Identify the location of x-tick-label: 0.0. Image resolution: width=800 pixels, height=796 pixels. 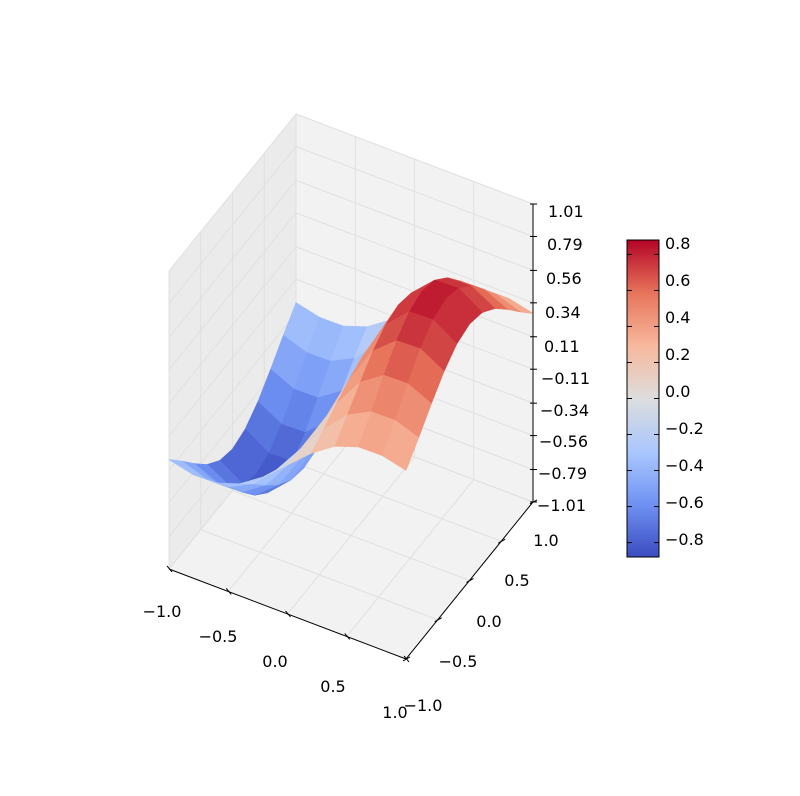
(274, 661).